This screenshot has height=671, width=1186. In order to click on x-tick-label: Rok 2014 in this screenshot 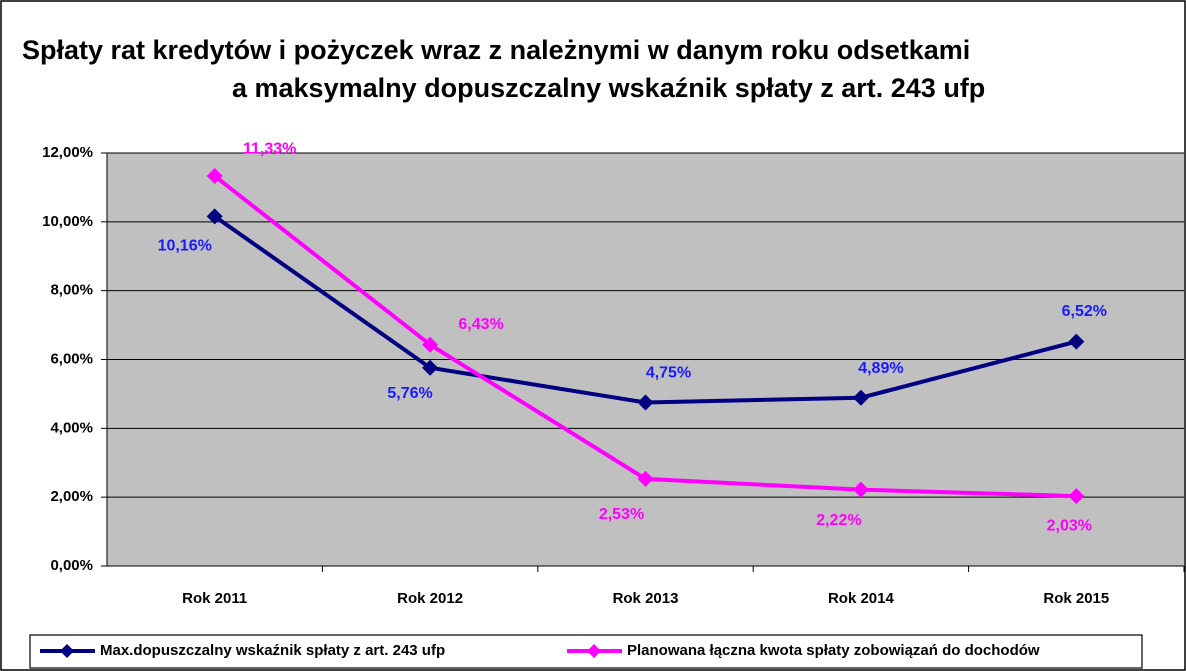, I will do `click(861, 598)`.